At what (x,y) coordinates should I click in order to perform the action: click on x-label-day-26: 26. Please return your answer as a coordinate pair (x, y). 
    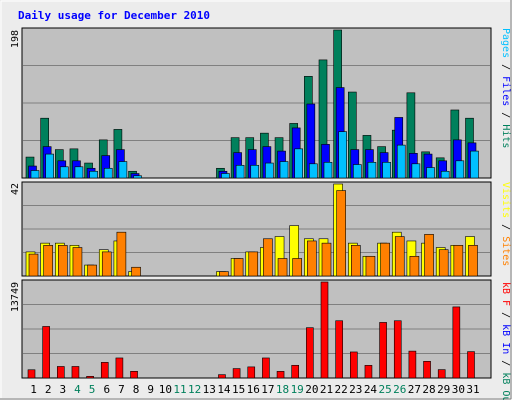
    Looking at the image, I should click on (399, 389).